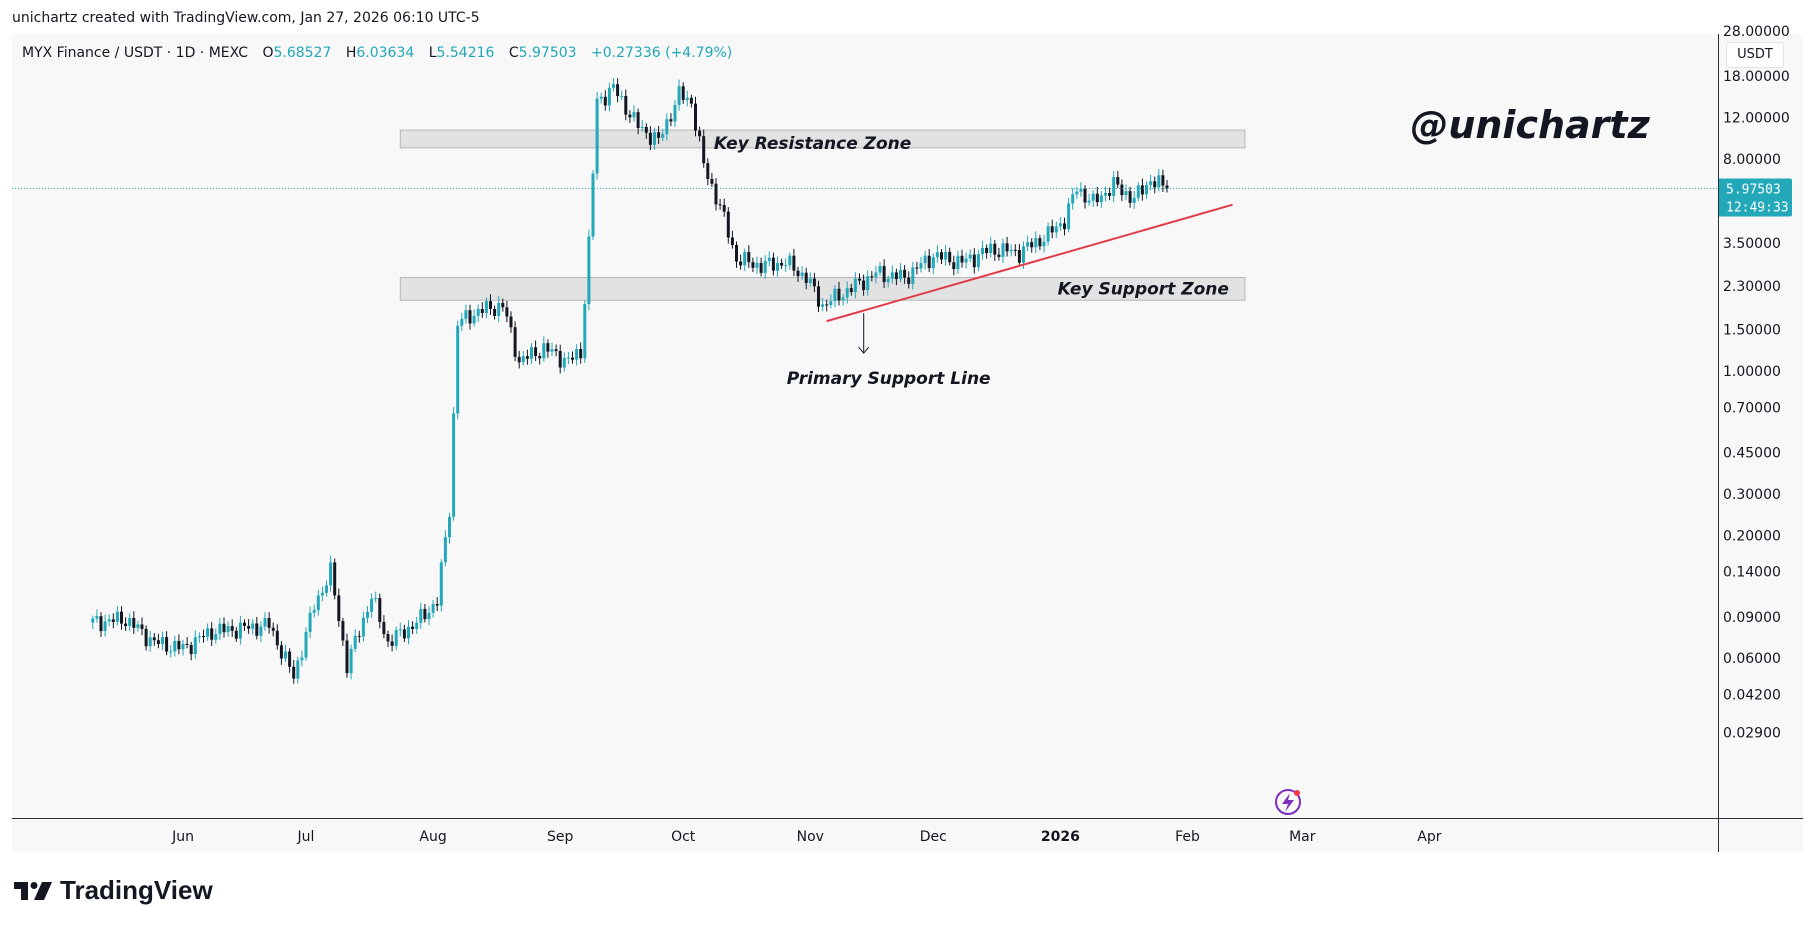 The width and height of the screenshot is (1815, 928). Describe the element at coordinates (1755, 55) in the screenshot. I see `currency-button: USDT` at that location.